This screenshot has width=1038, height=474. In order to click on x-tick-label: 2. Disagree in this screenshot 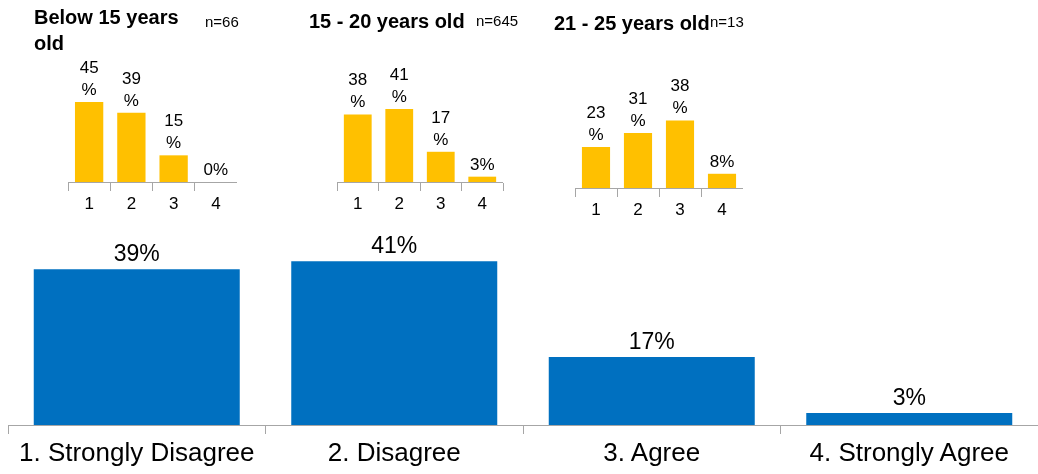, I will do `click(394, 452)`.